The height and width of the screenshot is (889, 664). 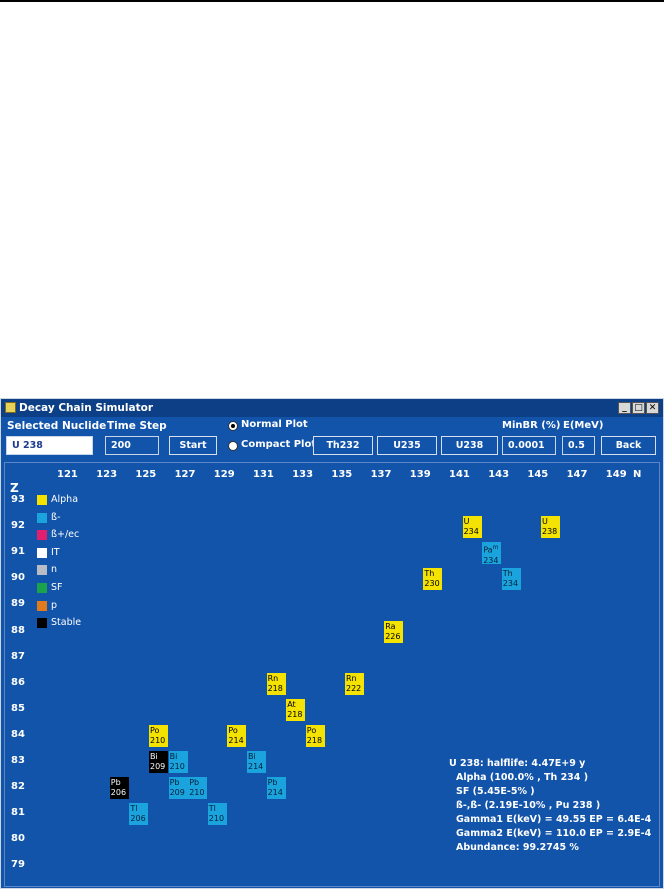 What do you see at coordinates (14, 488) in the screenshot?
I see `z-axis-label: Z` at bounding box center [14, 488].